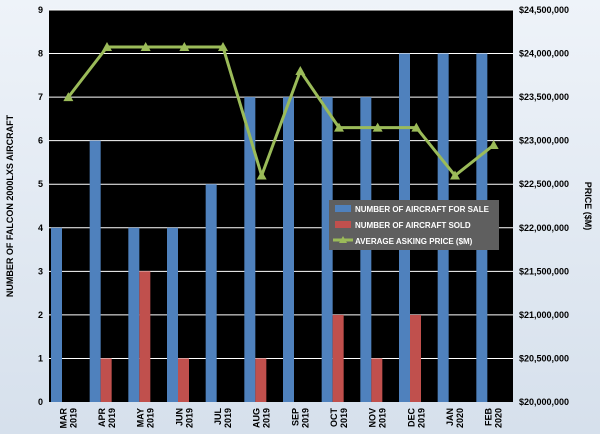 The height and width of the screenshot is (434, 600). I want to click on right-tick-label: $21,500,000, so click(544, 271).